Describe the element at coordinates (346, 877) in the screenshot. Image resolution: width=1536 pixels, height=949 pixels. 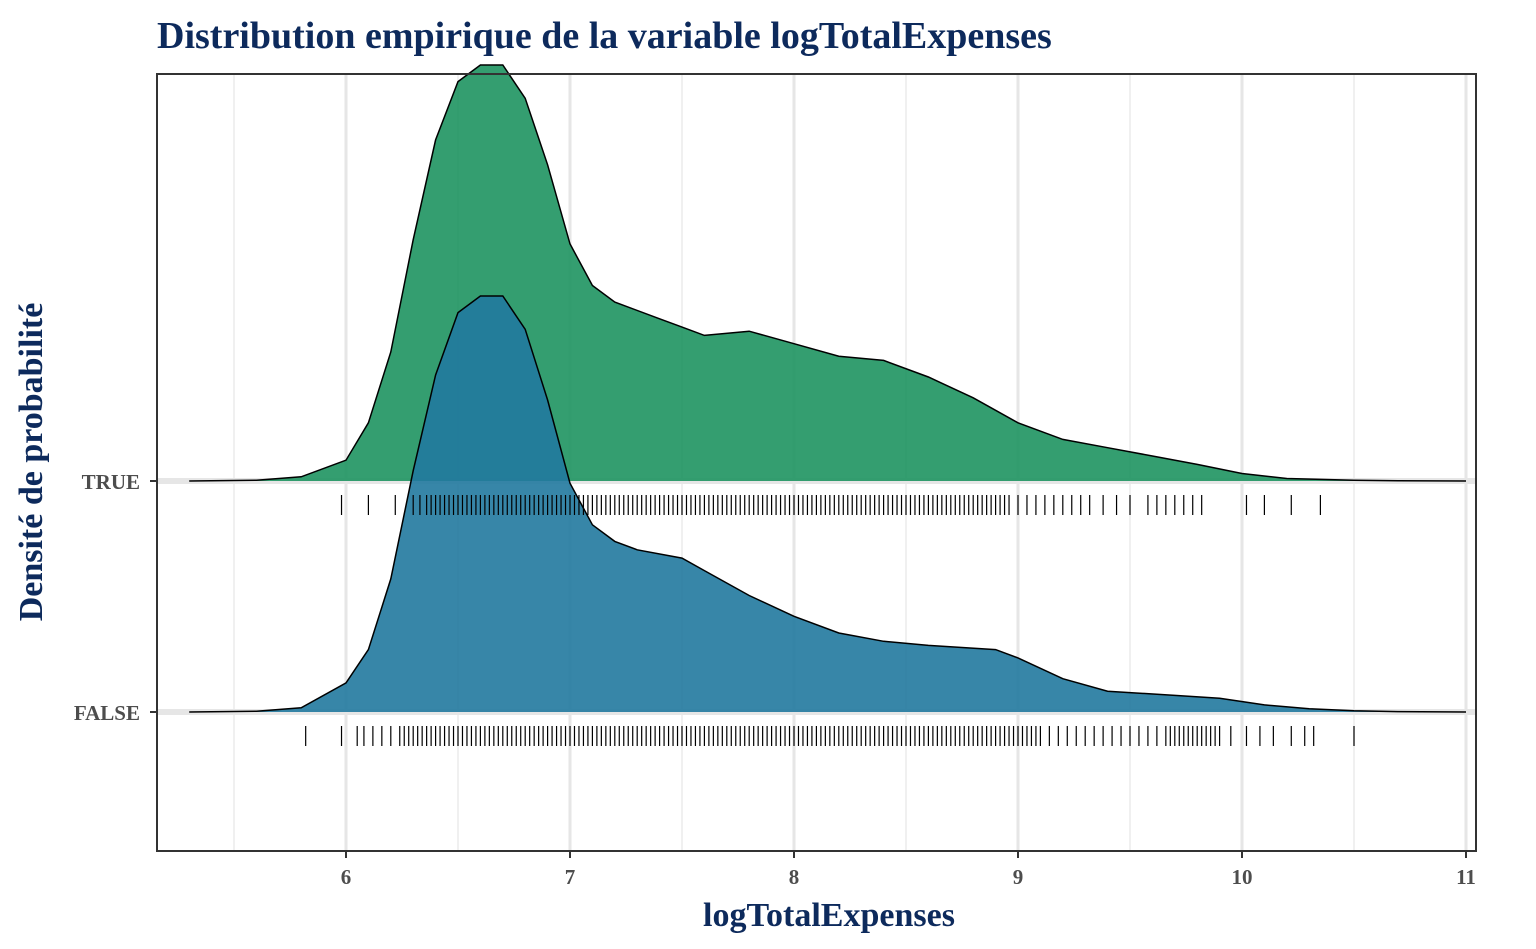
I see `x-tick-label: 6` at that location.